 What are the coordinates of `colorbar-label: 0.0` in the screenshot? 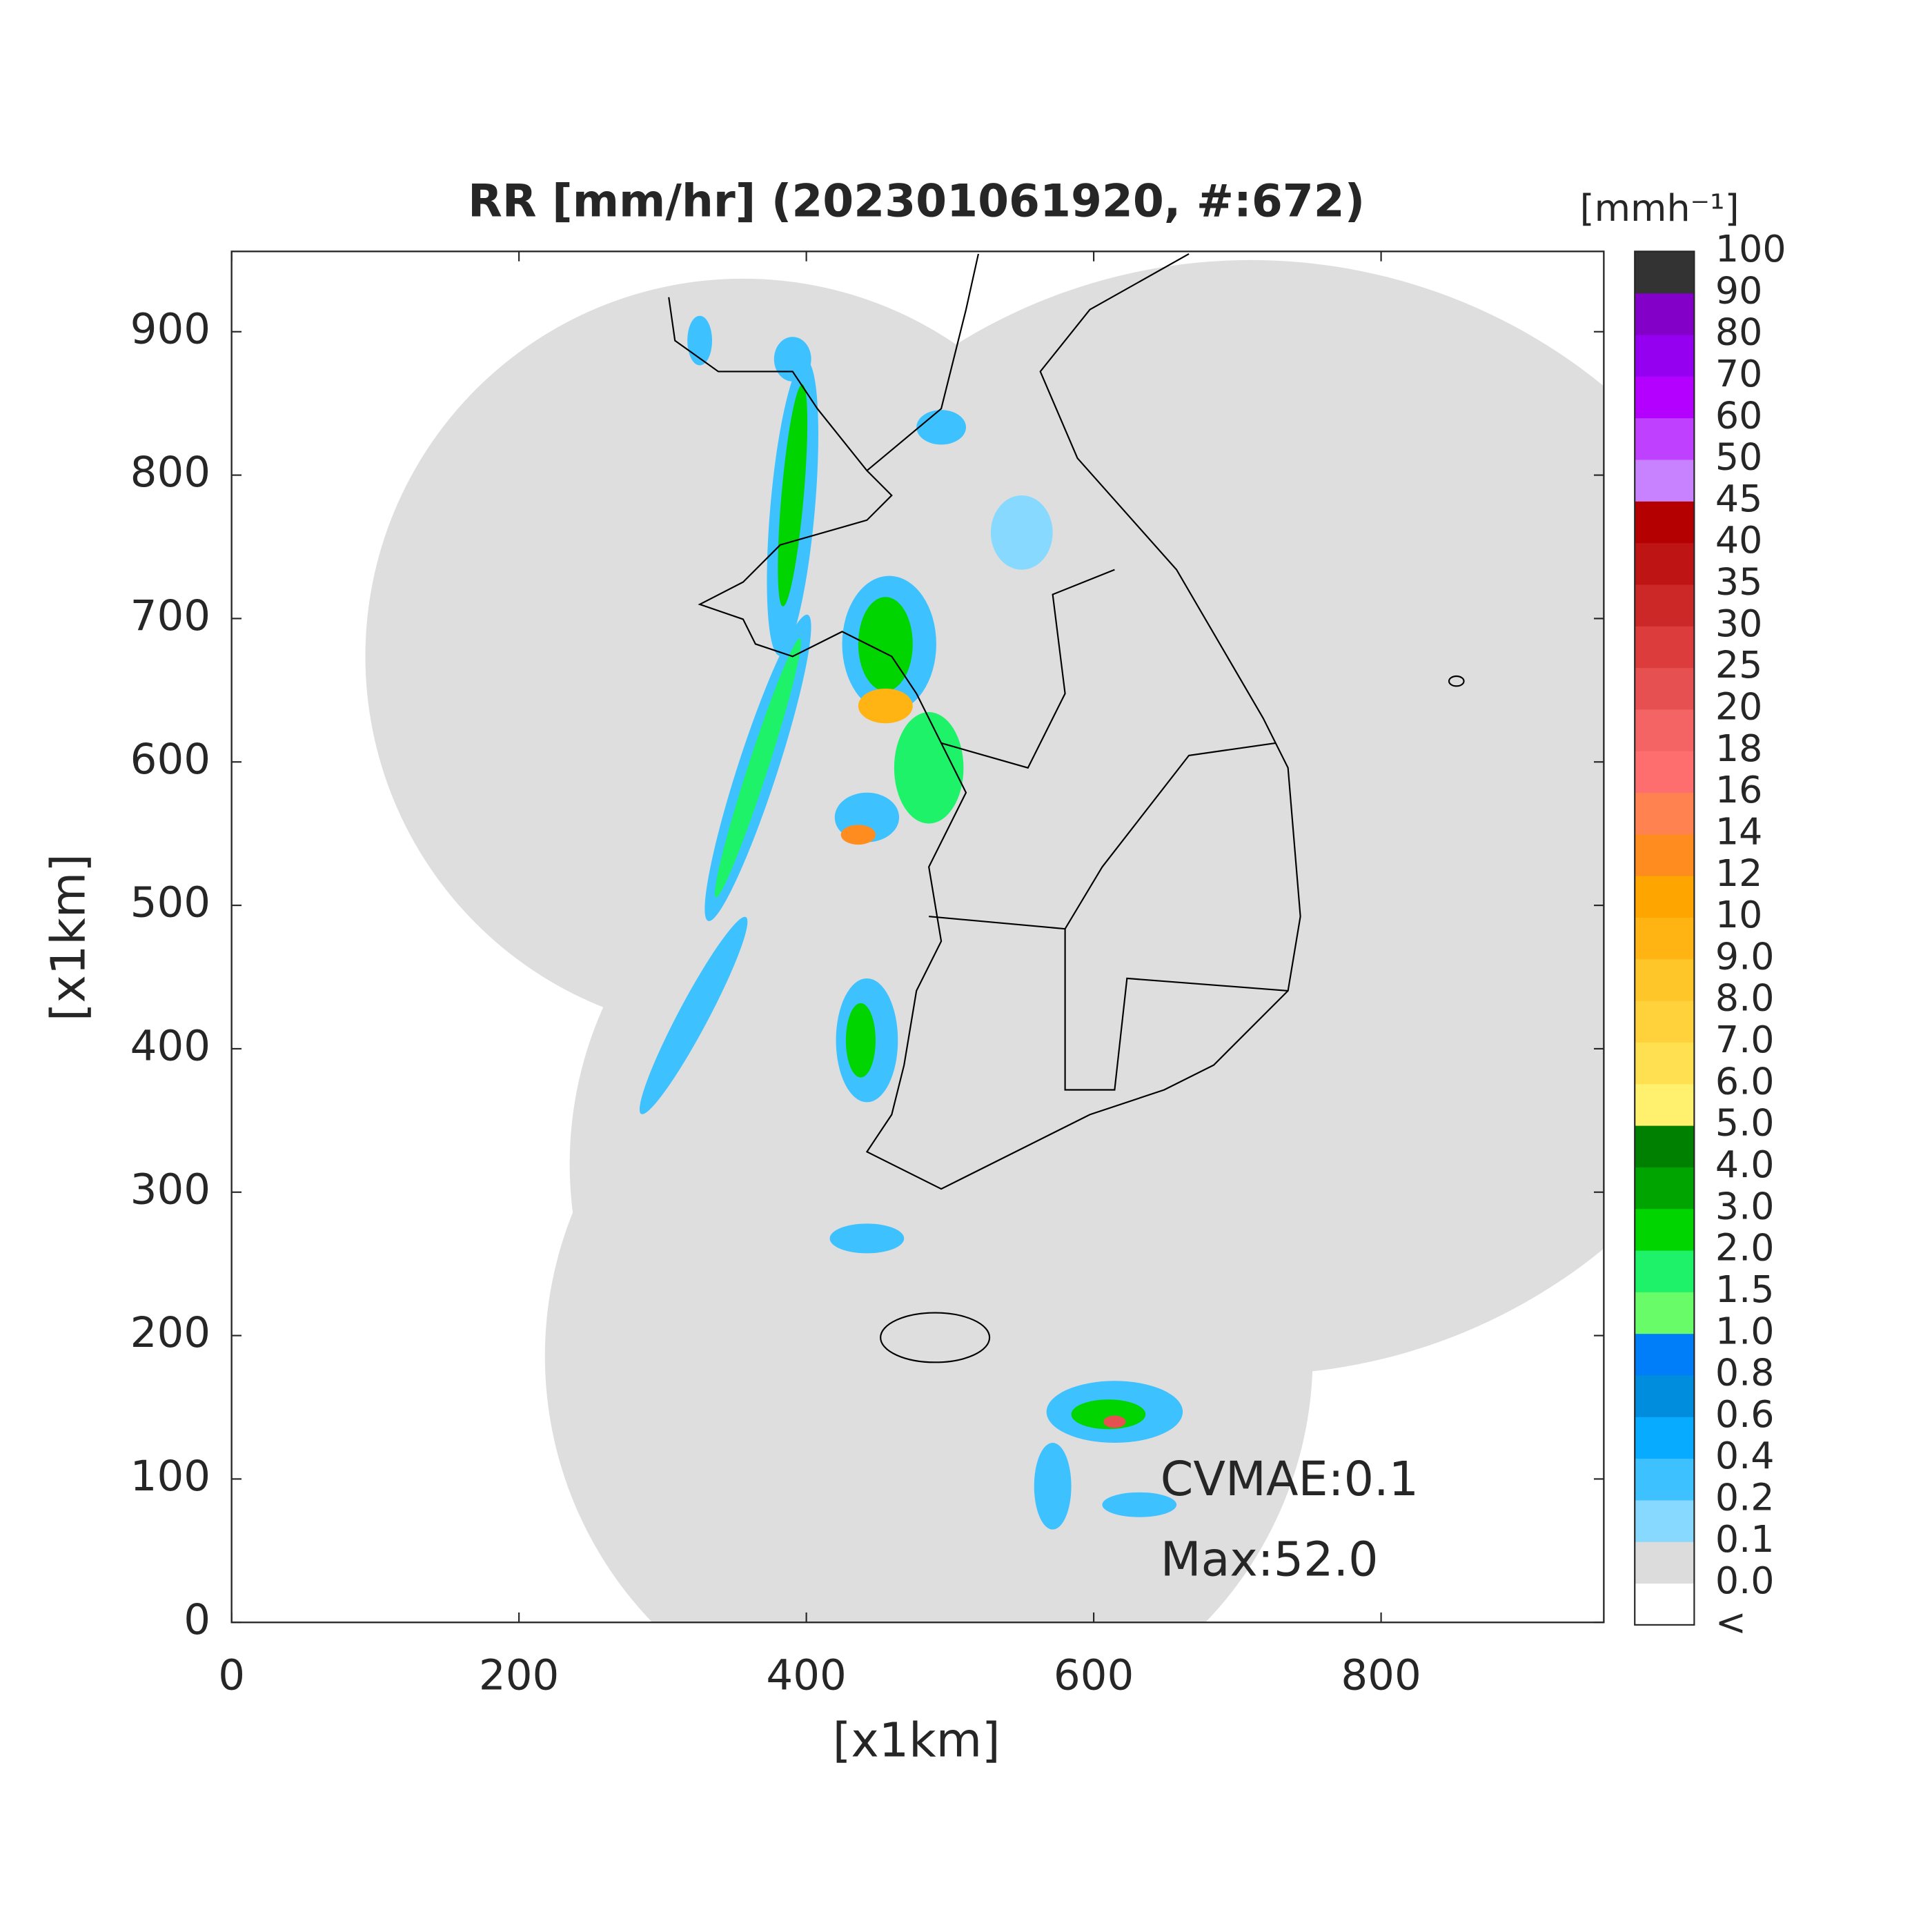 It's located at (1745, 1580).